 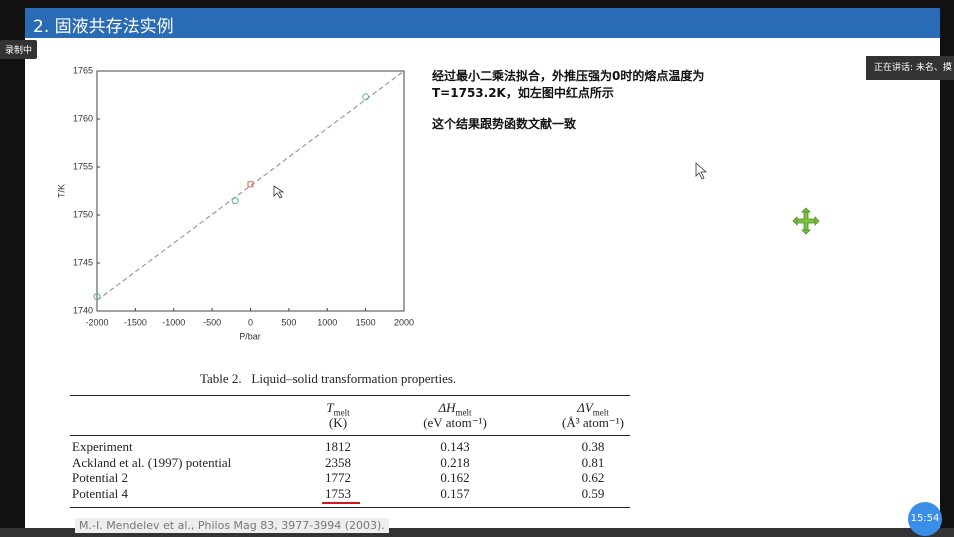 What do you see at coordinates (330, 407) in the screenshot?
I see `symbol: T` at bounding box center [330, 407].